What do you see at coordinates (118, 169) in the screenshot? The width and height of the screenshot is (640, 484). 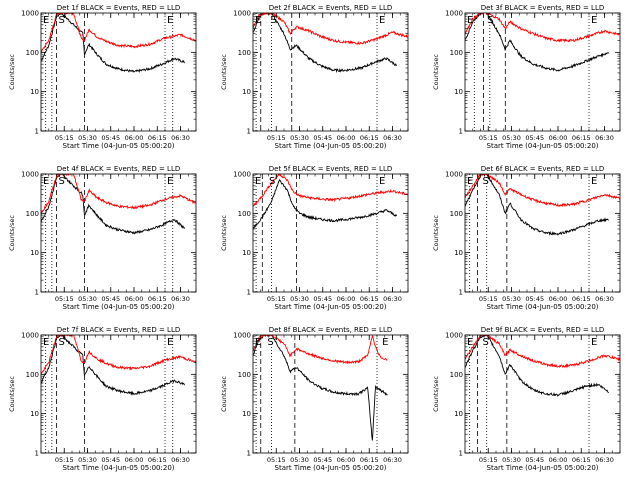 I see `panel-title: Det 4f BLACK = Events, RED = LLD` at bounding box center [118, 169].